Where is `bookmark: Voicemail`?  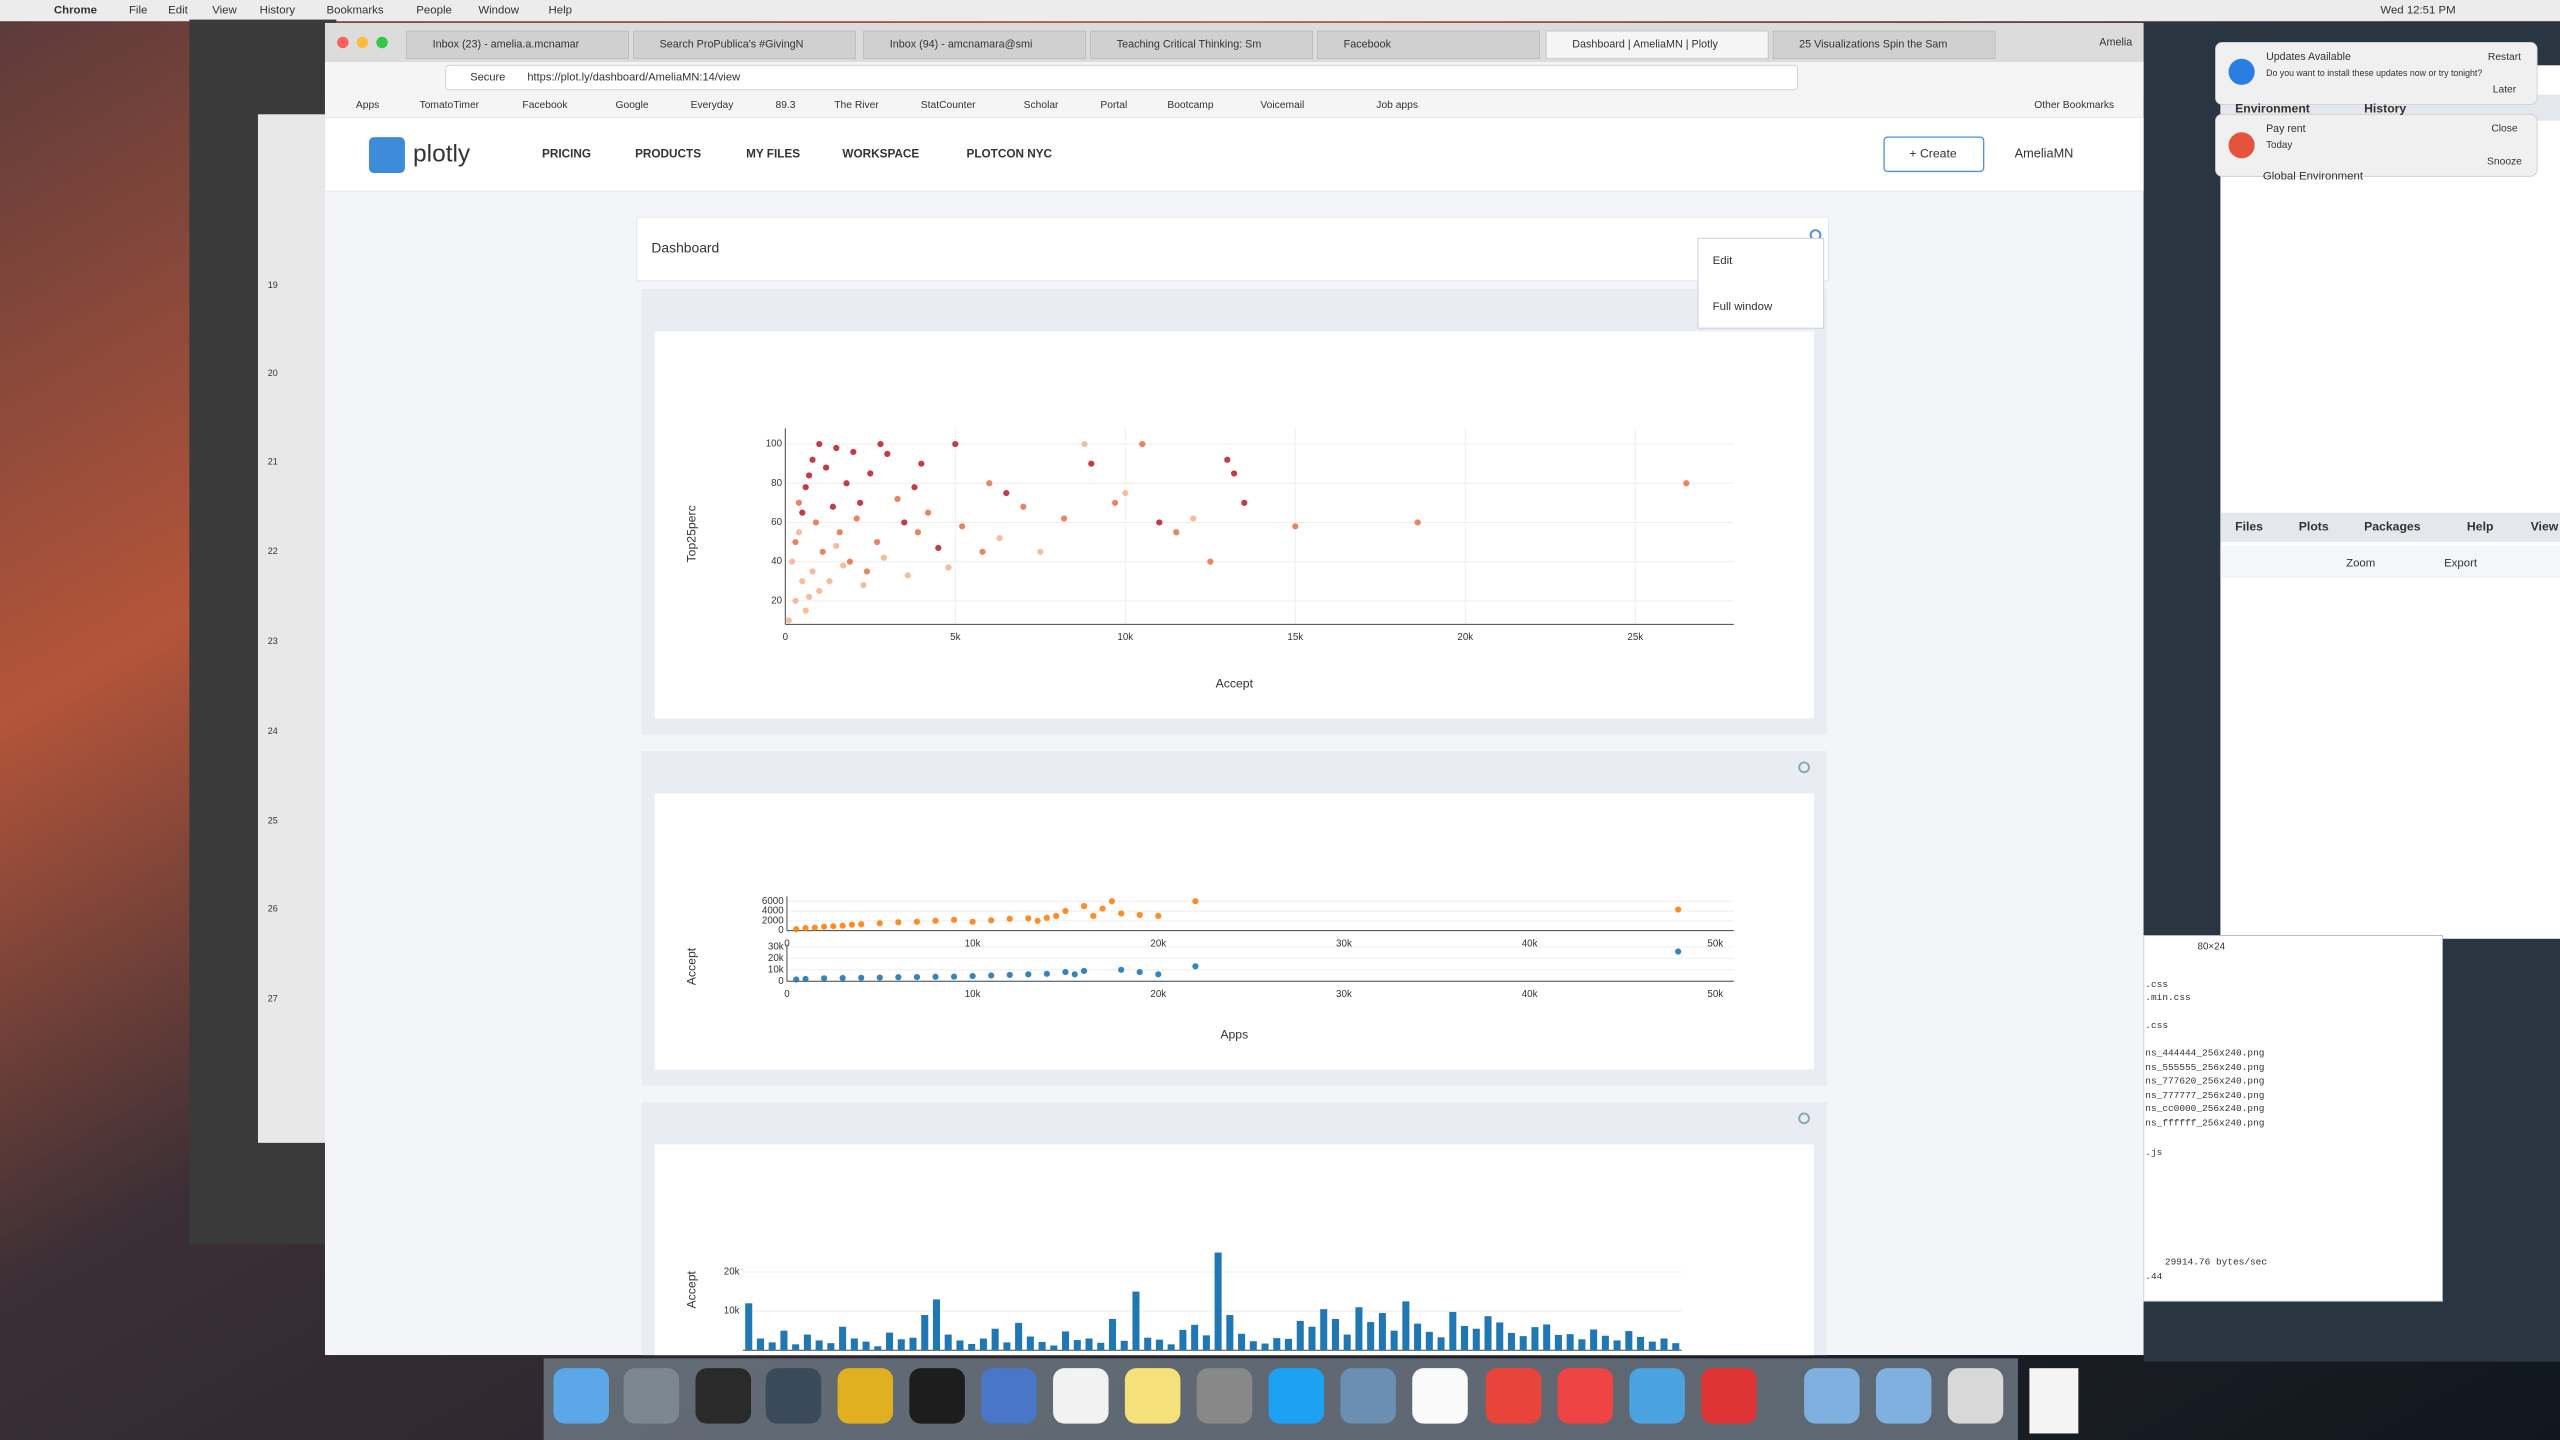
bookmark: Voicemail is located at coordinates (1282, 105).